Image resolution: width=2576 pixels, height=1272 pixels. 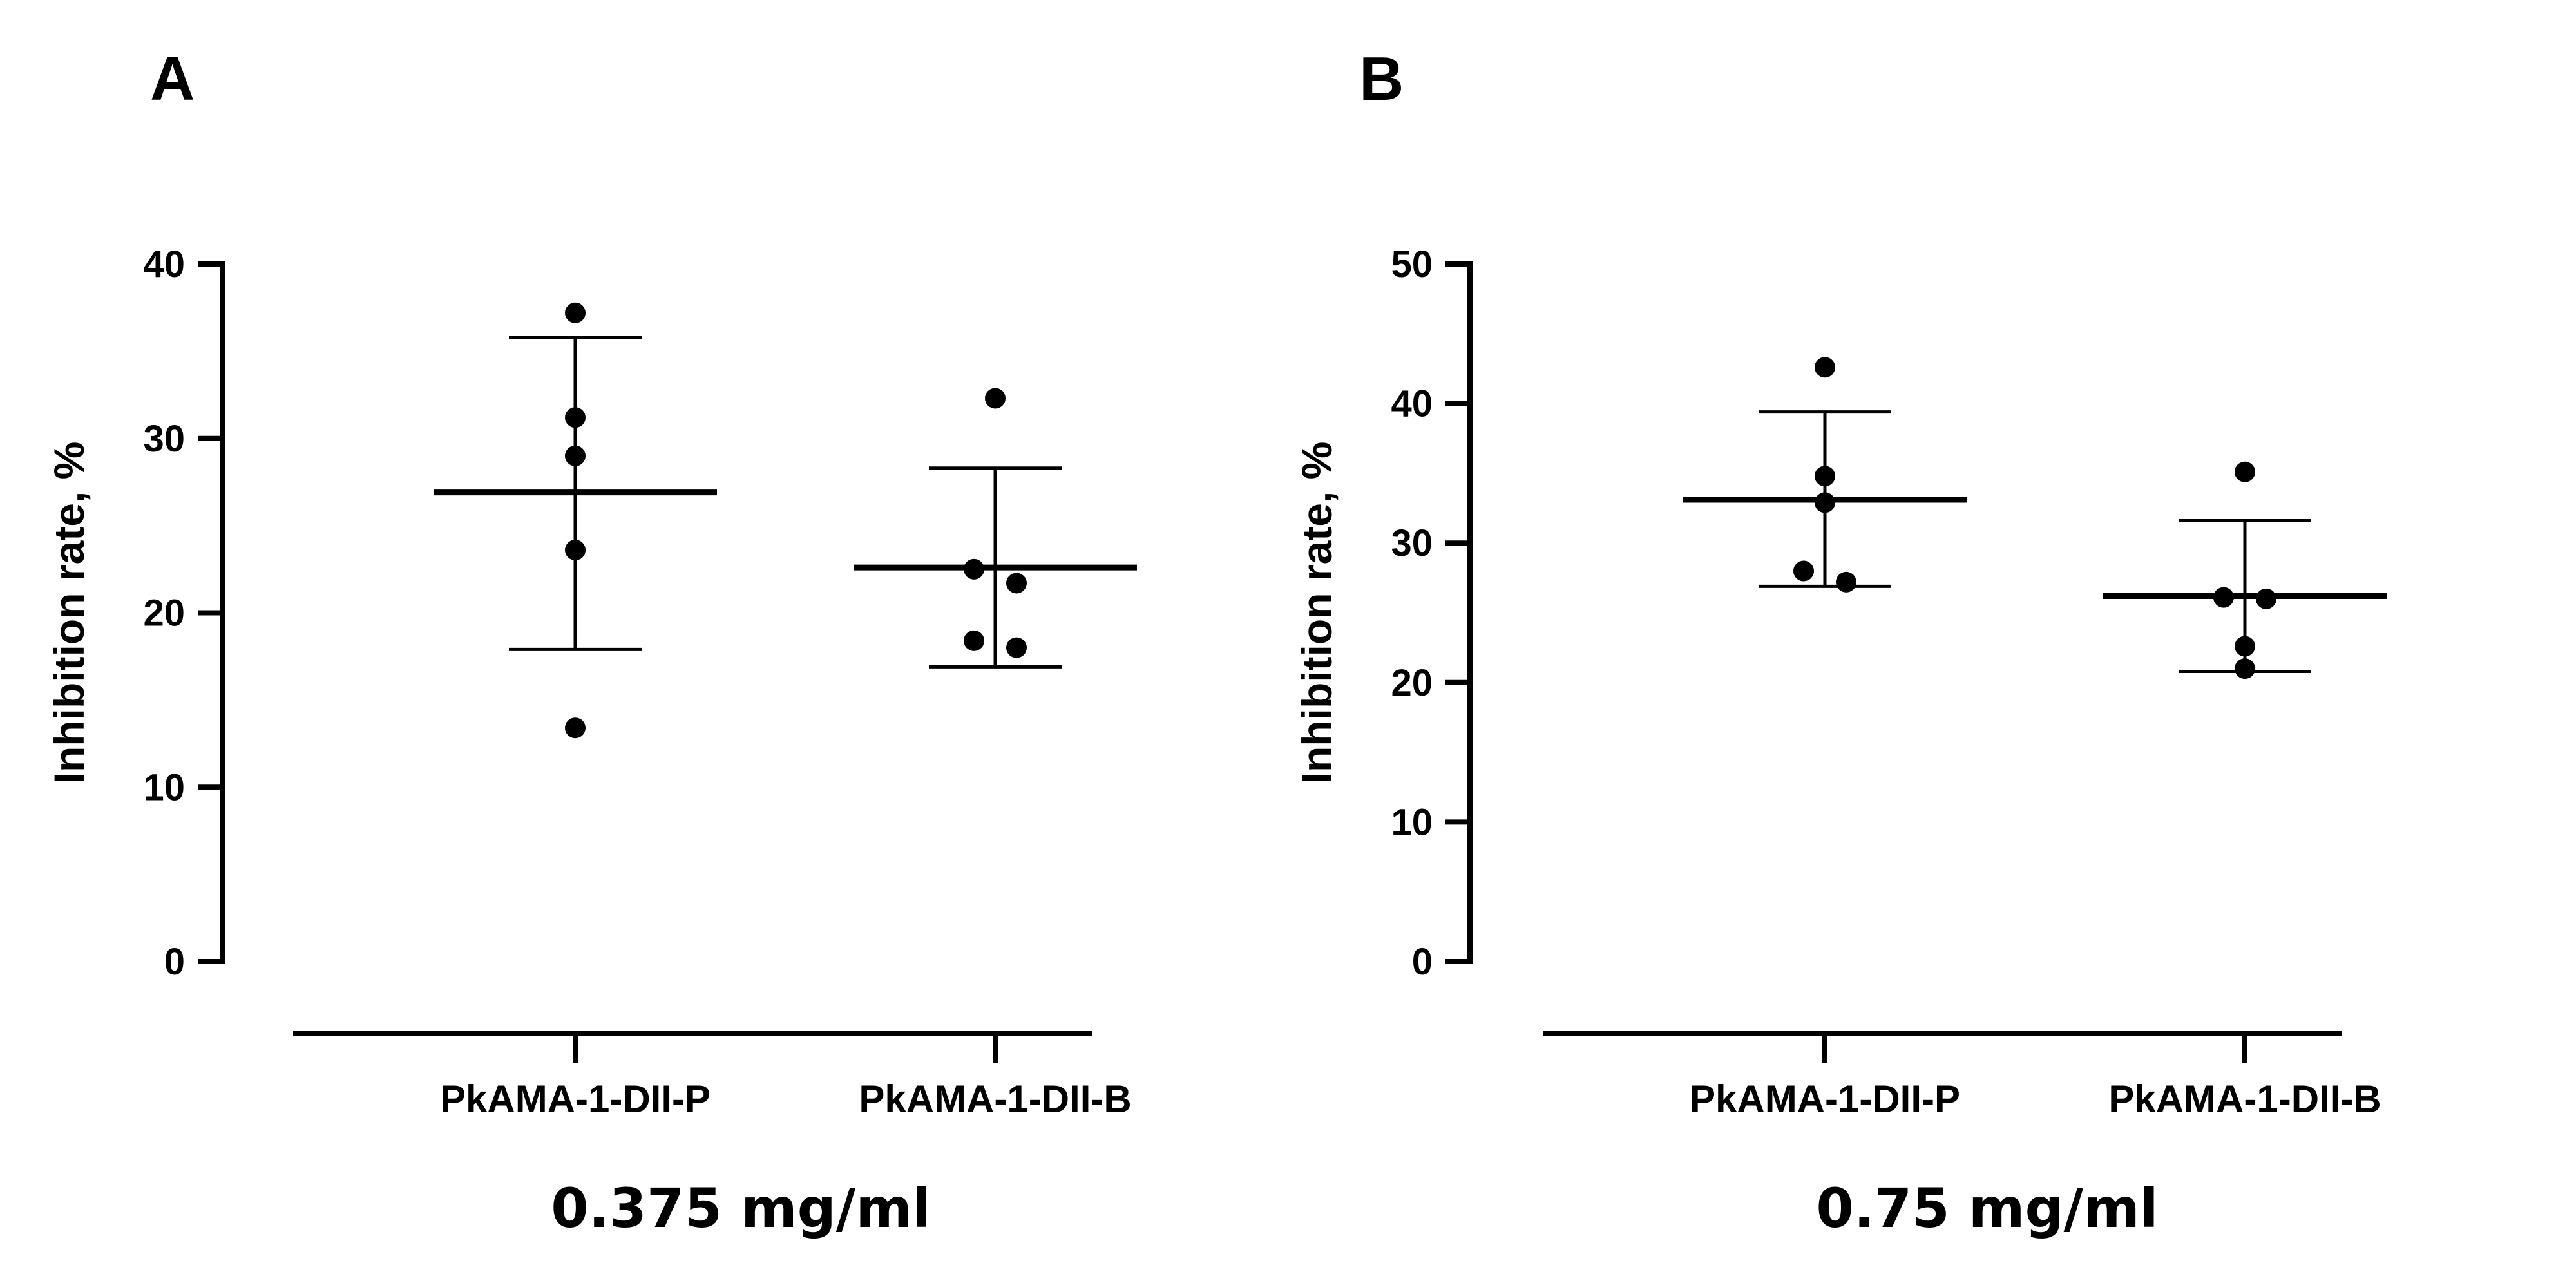 What do you see at coordinates (1987, 1208) in the screenshot?
I see `x-axis-label: 0.75 mg/ml` at bounding box center [1987, 1208].